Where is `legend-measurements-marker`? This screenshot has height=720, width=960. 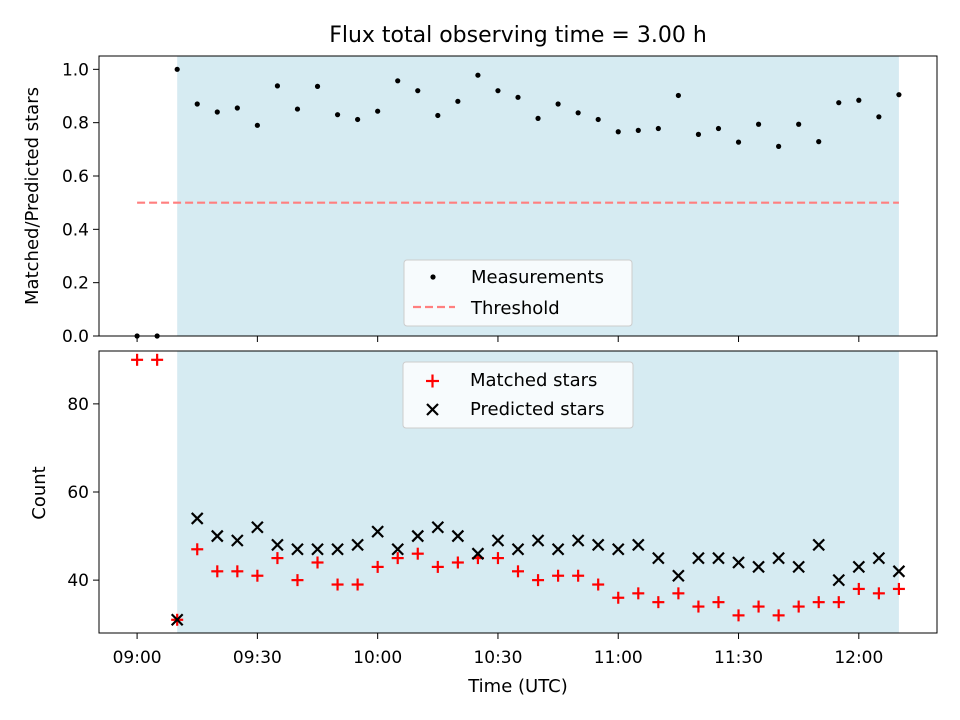
legend-measurements-marker is located at coordinates (433, 277).